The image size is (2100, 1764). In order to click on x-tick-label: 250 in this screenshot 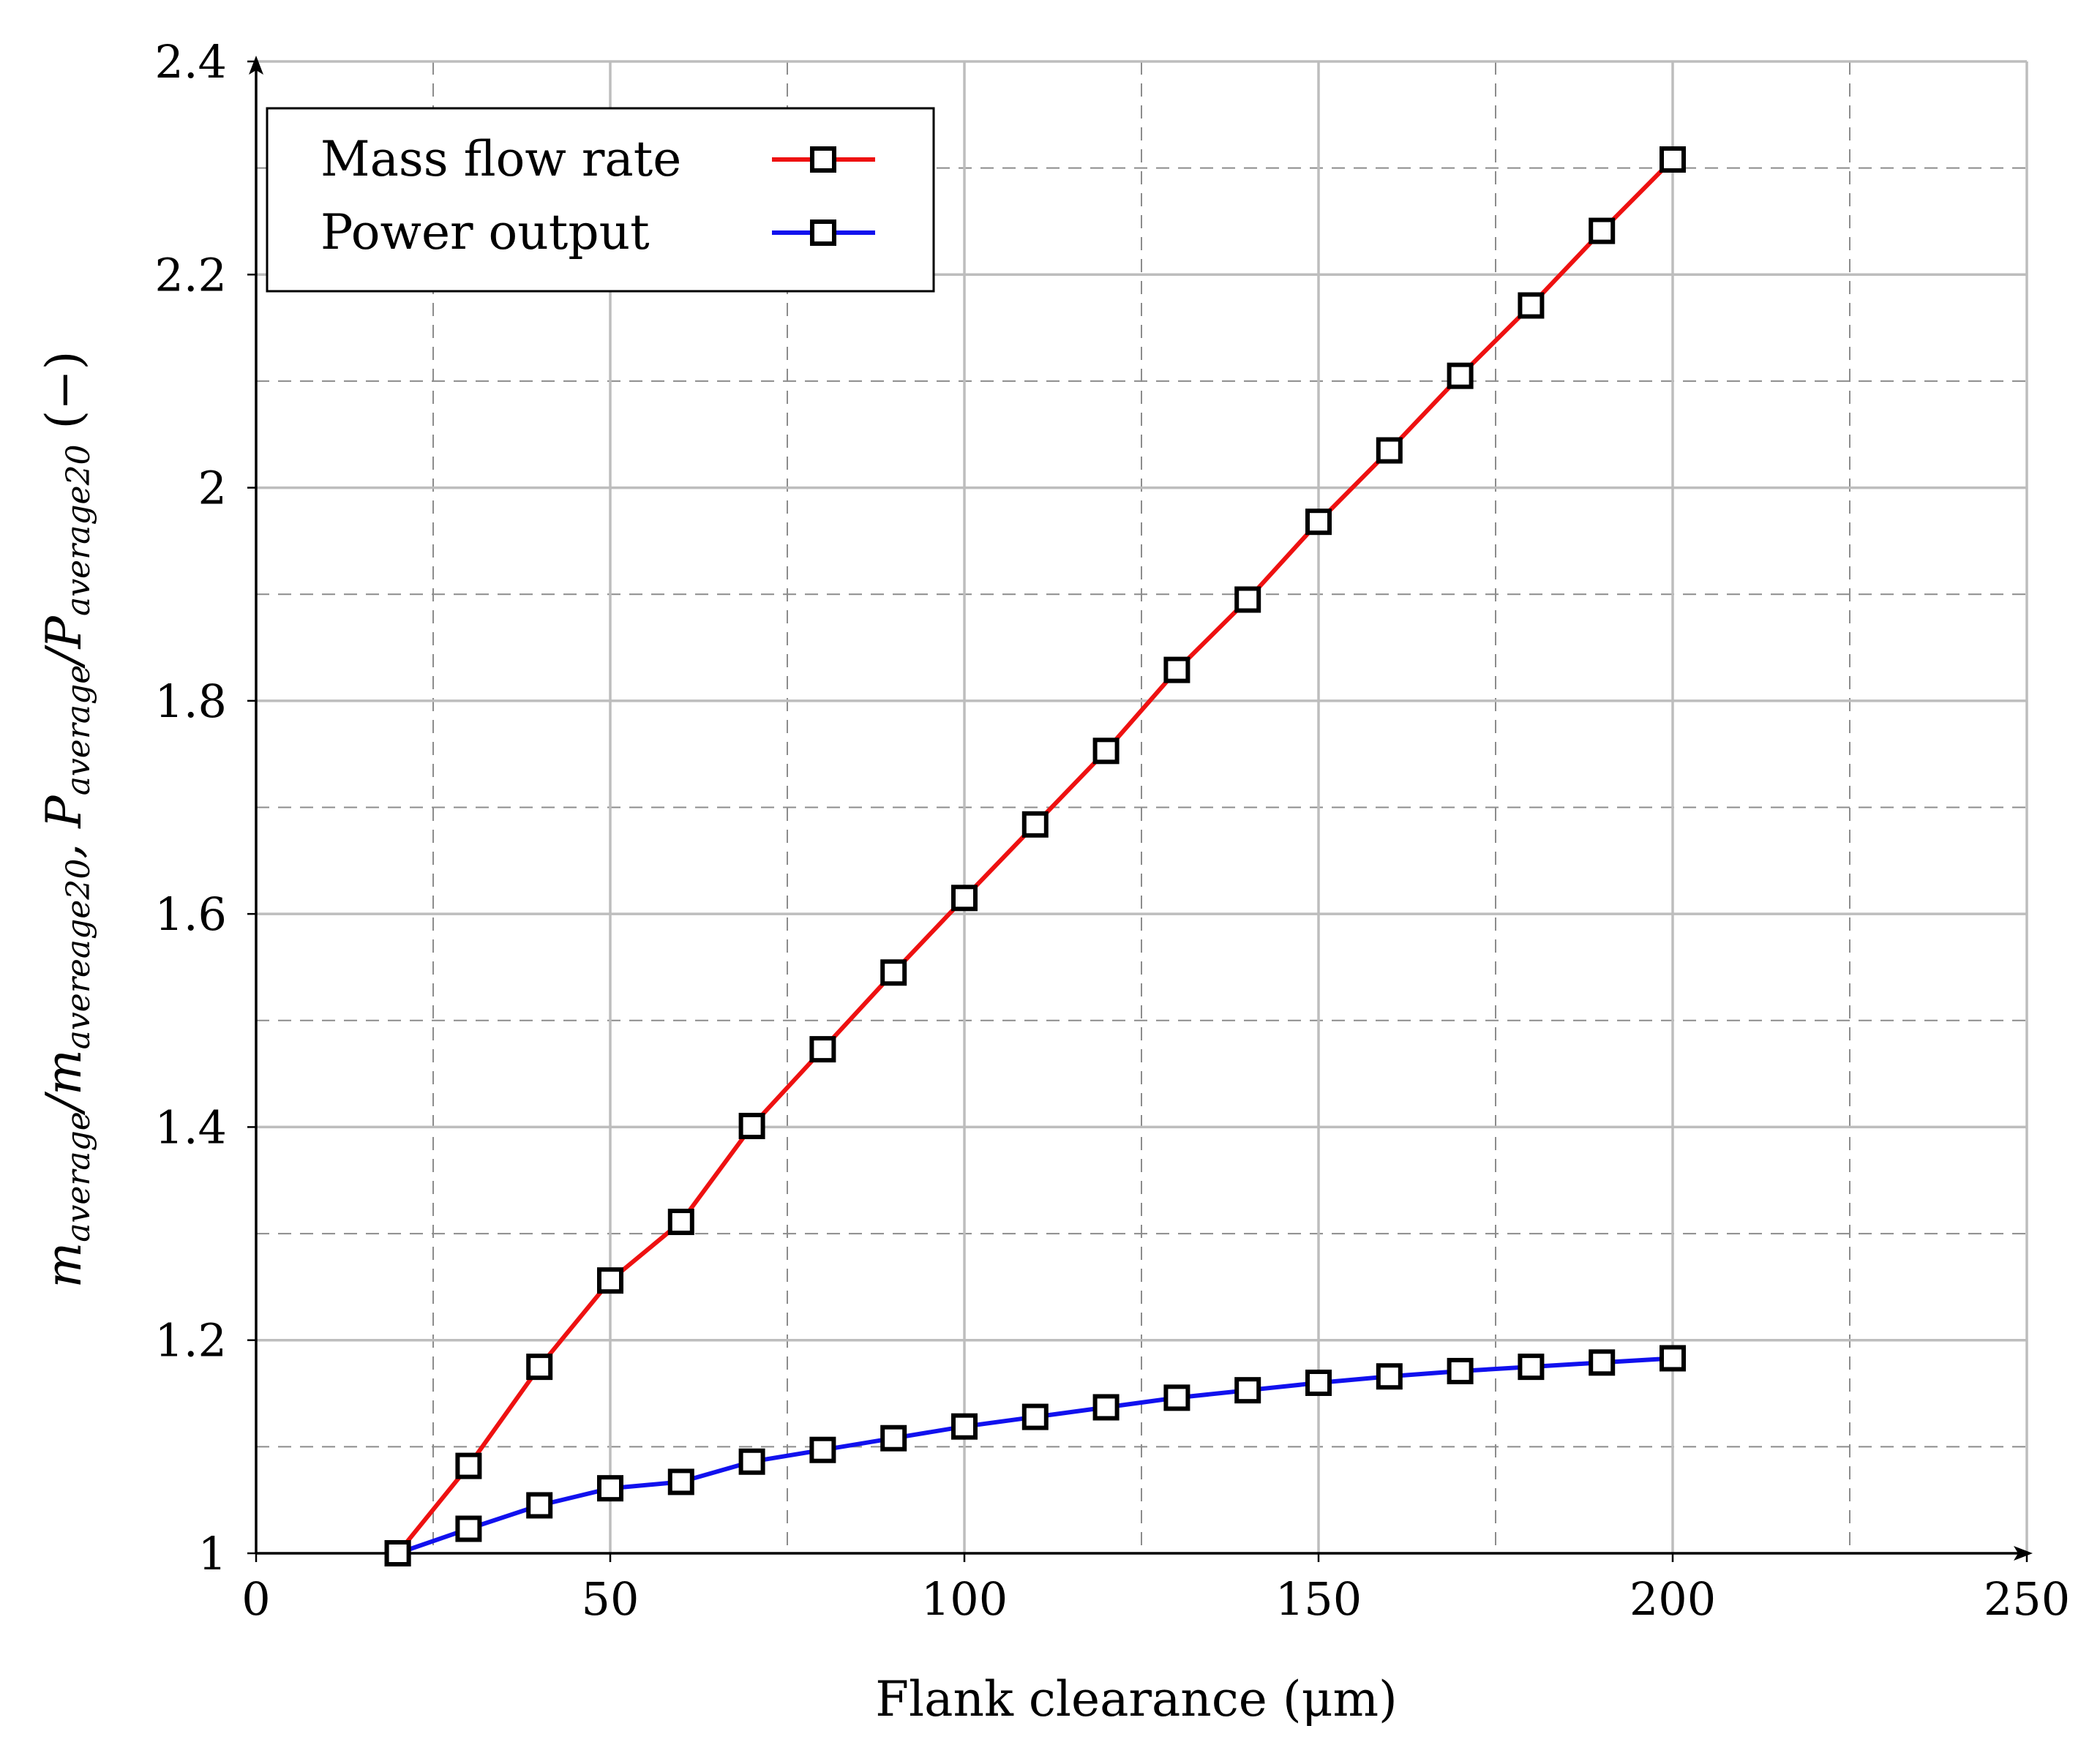, I will do `click(2027, 1599)`.